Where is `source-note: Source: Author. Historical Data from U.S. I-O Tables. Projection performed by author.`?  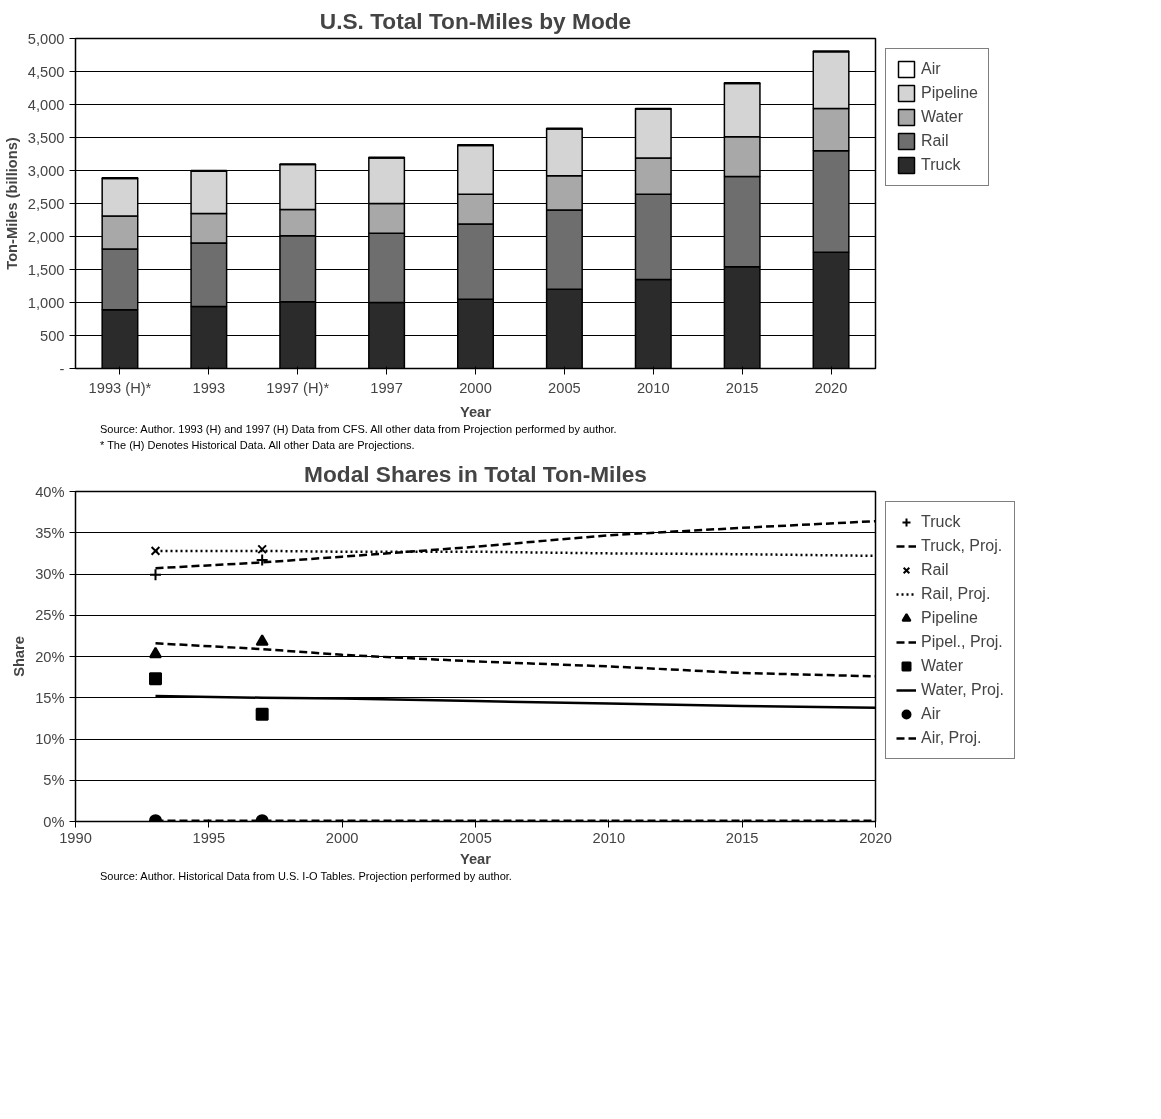
source-note: Source: Author. Historical Data from U.S. I-O Tables. Projection performed by author. is located at coordinates (306, 877).